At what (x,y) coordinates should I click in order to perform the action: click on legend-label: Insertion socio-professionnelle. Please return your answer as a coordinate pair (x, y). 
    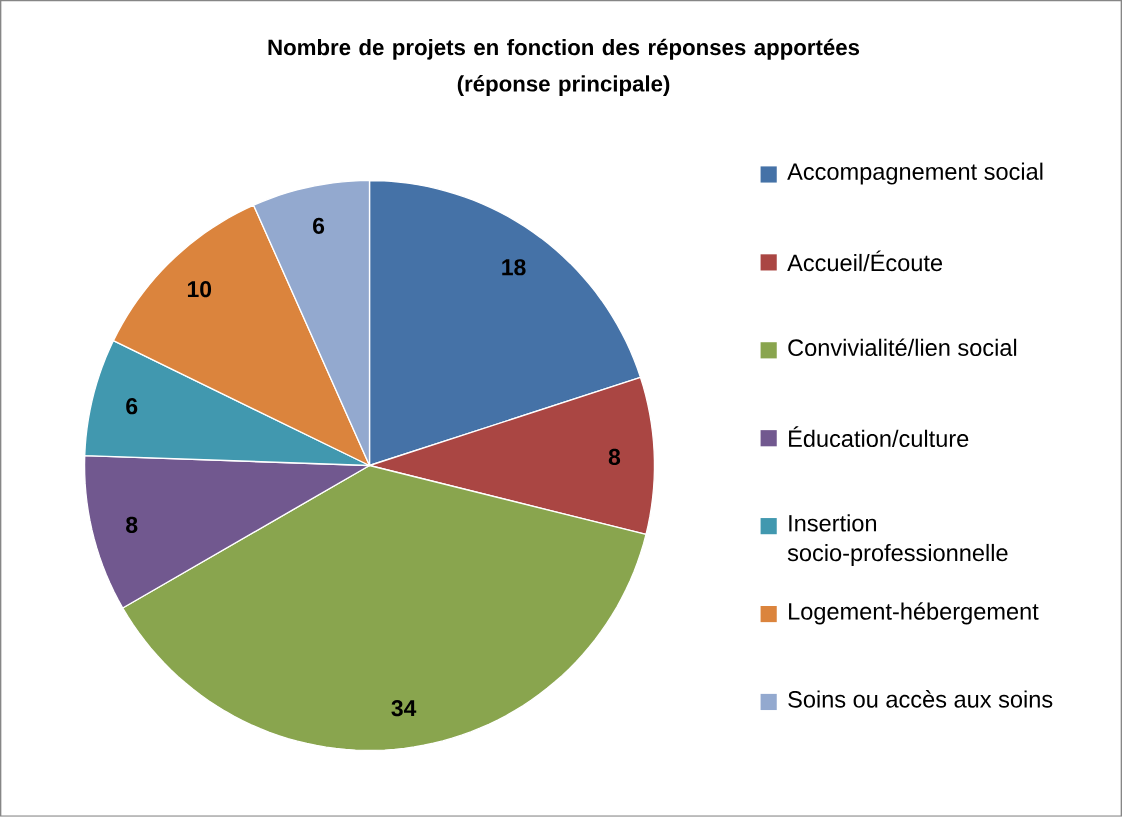
    Looking at the image, I should click on (897, 540).